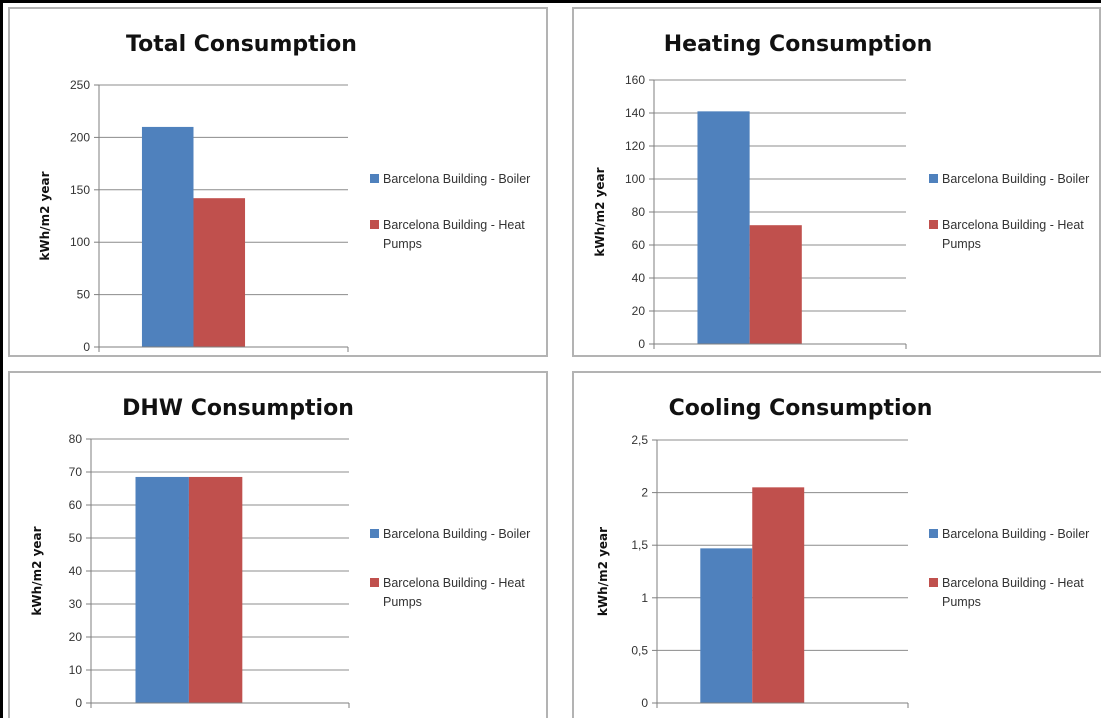  What do you see at coordinates (241, 44) in the screenshot?
I see `chart-title: Total Consumption` at bounding box center [241, 44].